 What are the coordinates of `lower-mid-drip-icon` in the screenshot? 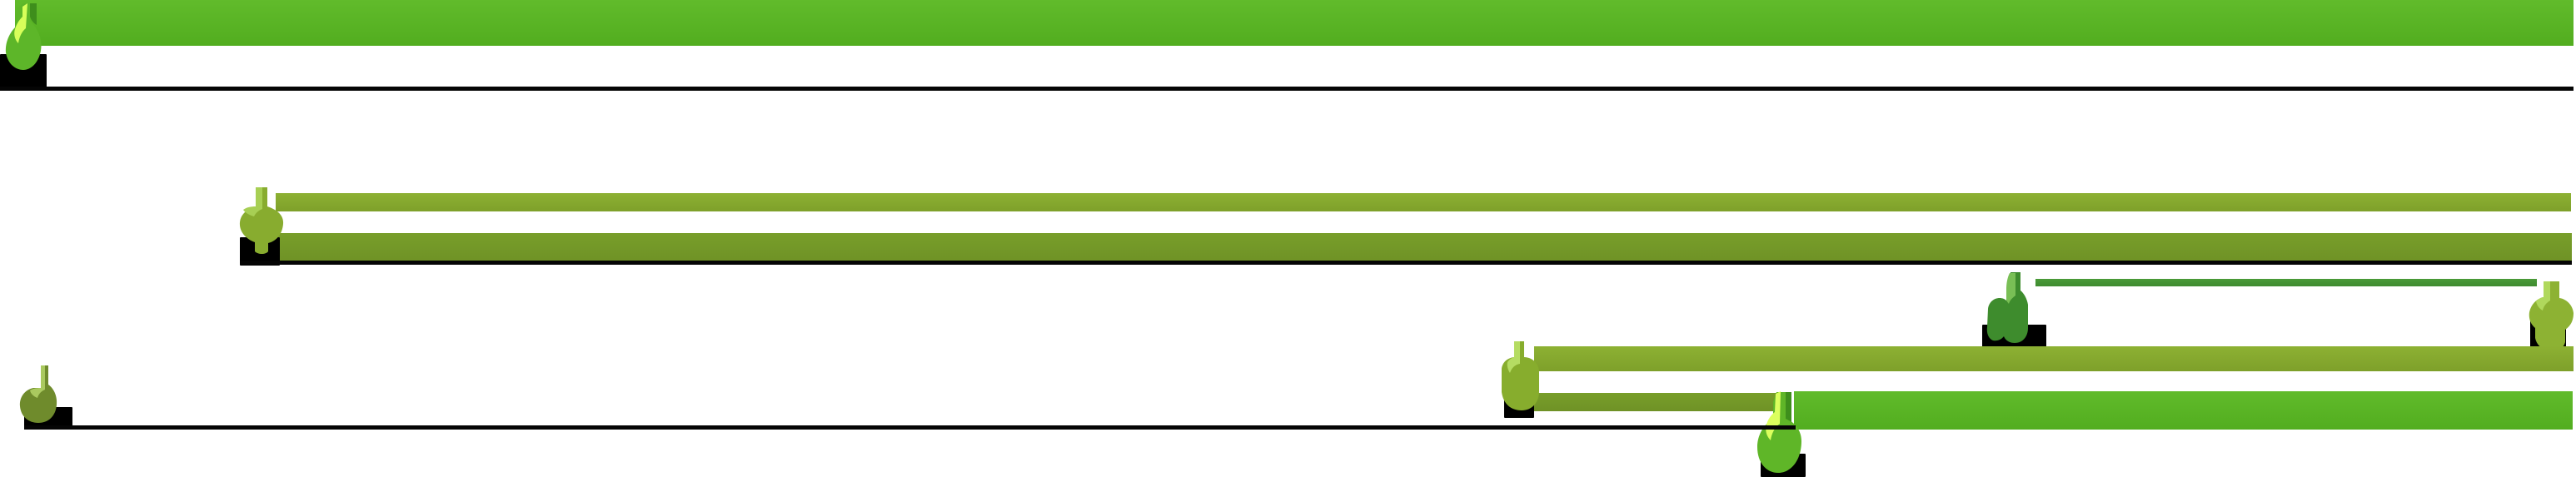 It's located at (1520, 377).